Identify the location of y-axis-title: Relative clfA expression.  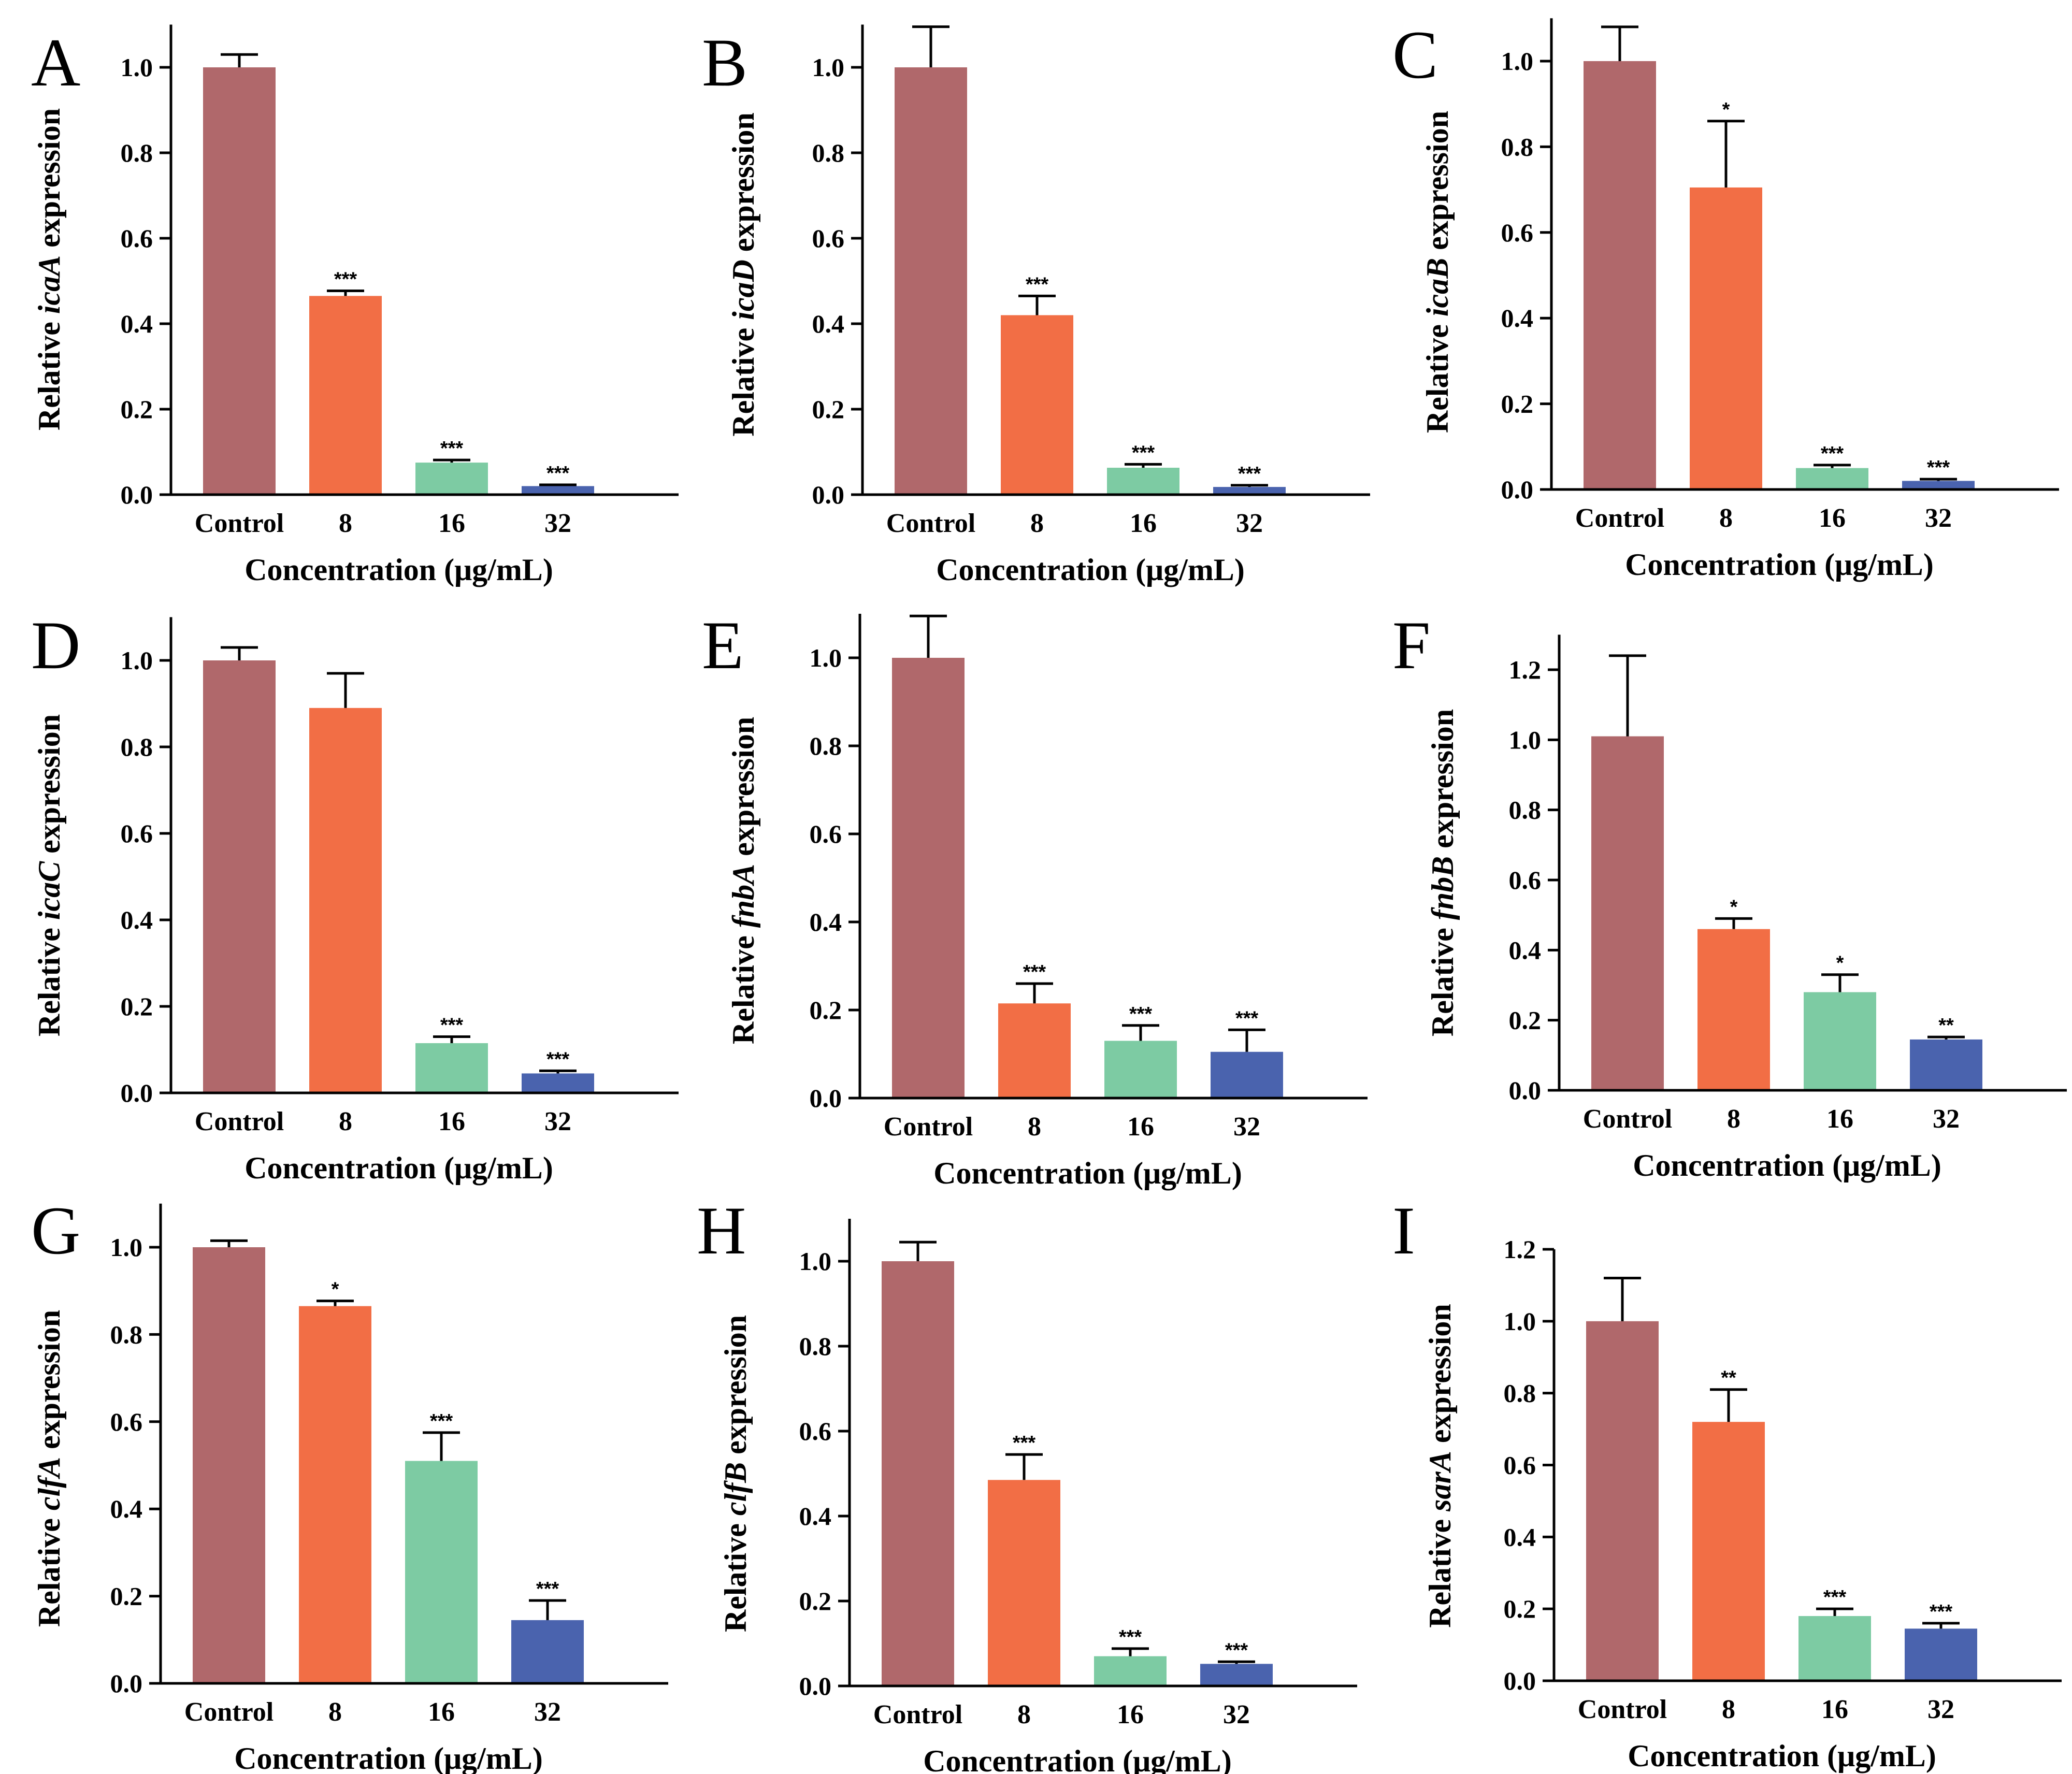
(49, 1468).